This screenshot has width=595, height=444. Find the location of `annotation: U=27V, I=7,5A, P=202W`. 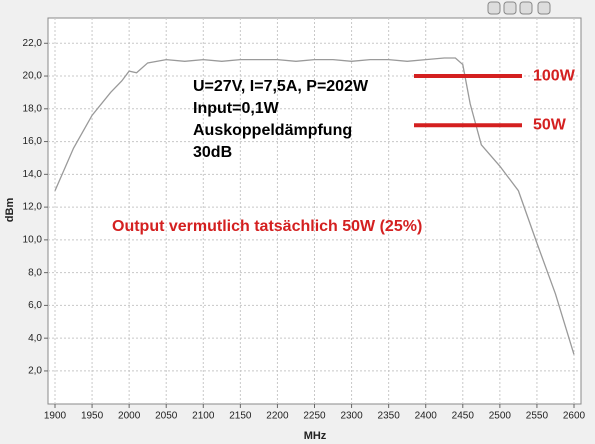

annotation: U=27V, I=7,5A, P=202W is located at coordinates (281, 86).